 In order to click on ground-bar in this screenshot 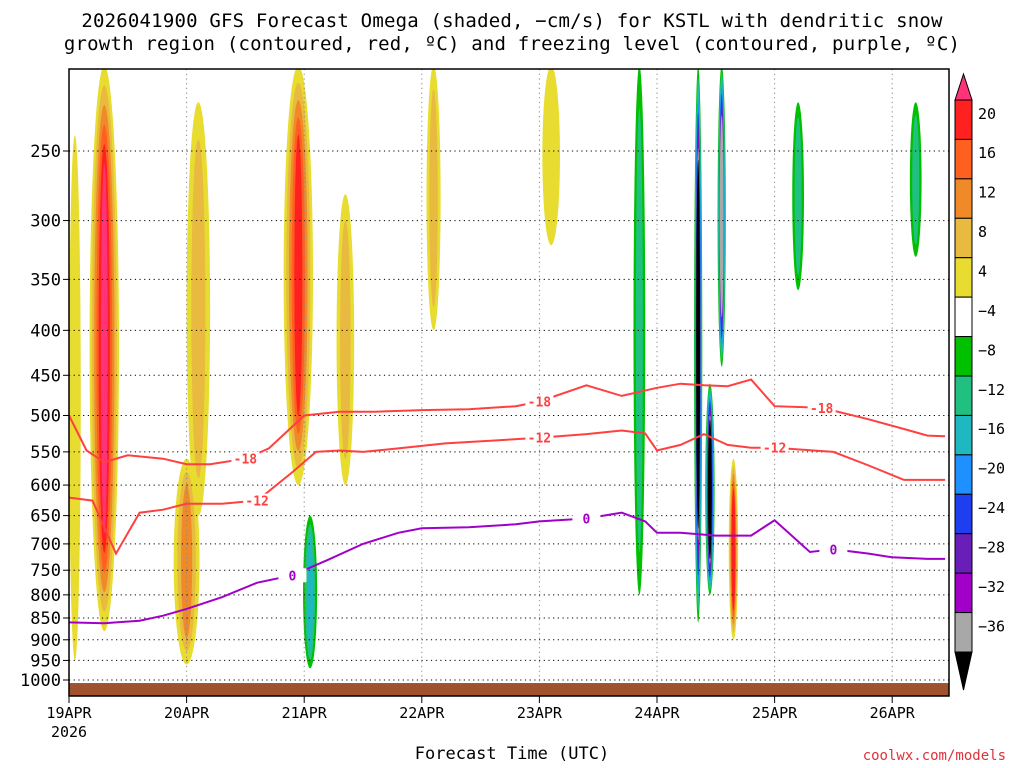, I will do `click(509, 689)`.